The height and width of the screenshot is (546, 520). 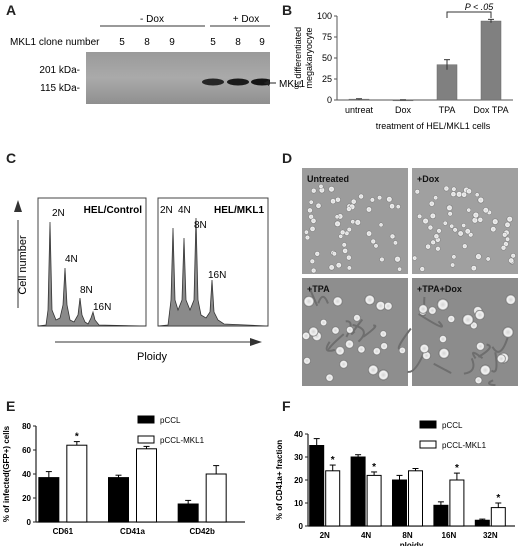 I want to click on b-ylabel-line2: megakaryocyte, so click(x=309, y=57).